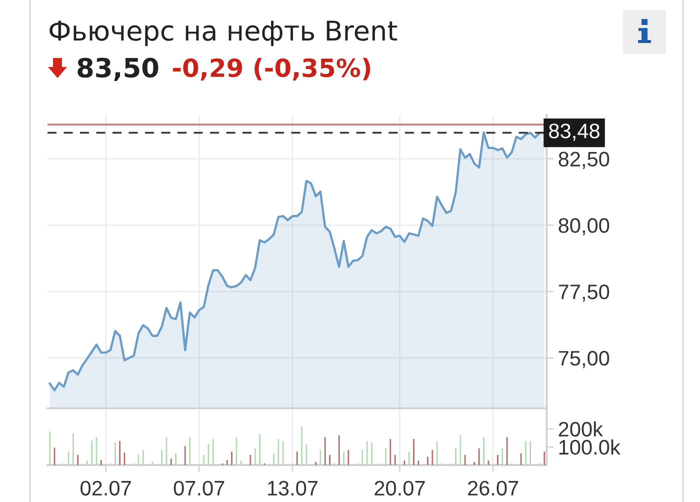 The width and height of the screenshot is (700, 502). I want to click on ref-line-label: 83,48, so click(574, 132).